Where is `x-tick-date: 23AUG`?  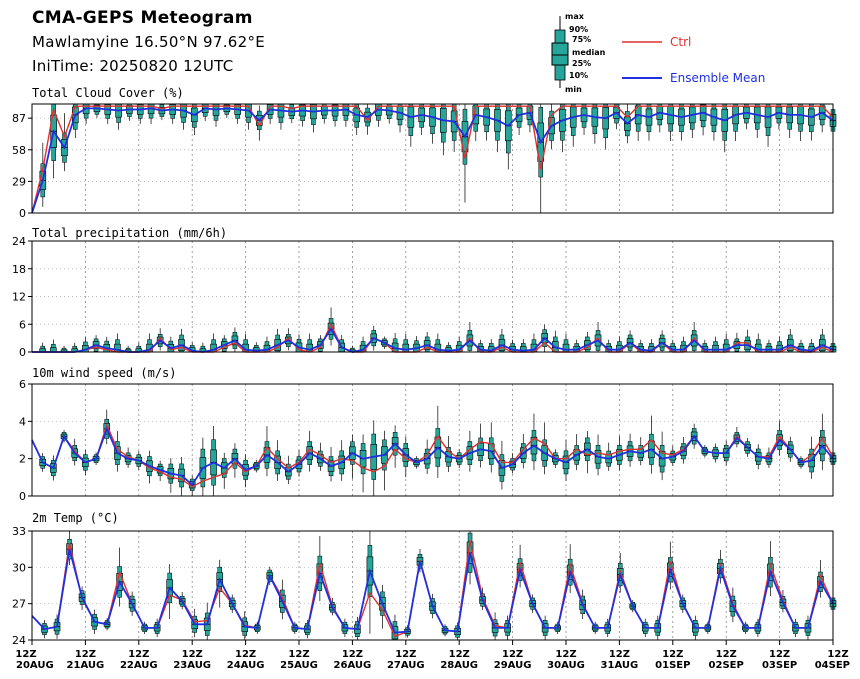
x-tick-date: 23AUG is located at coordinates (192, 665).